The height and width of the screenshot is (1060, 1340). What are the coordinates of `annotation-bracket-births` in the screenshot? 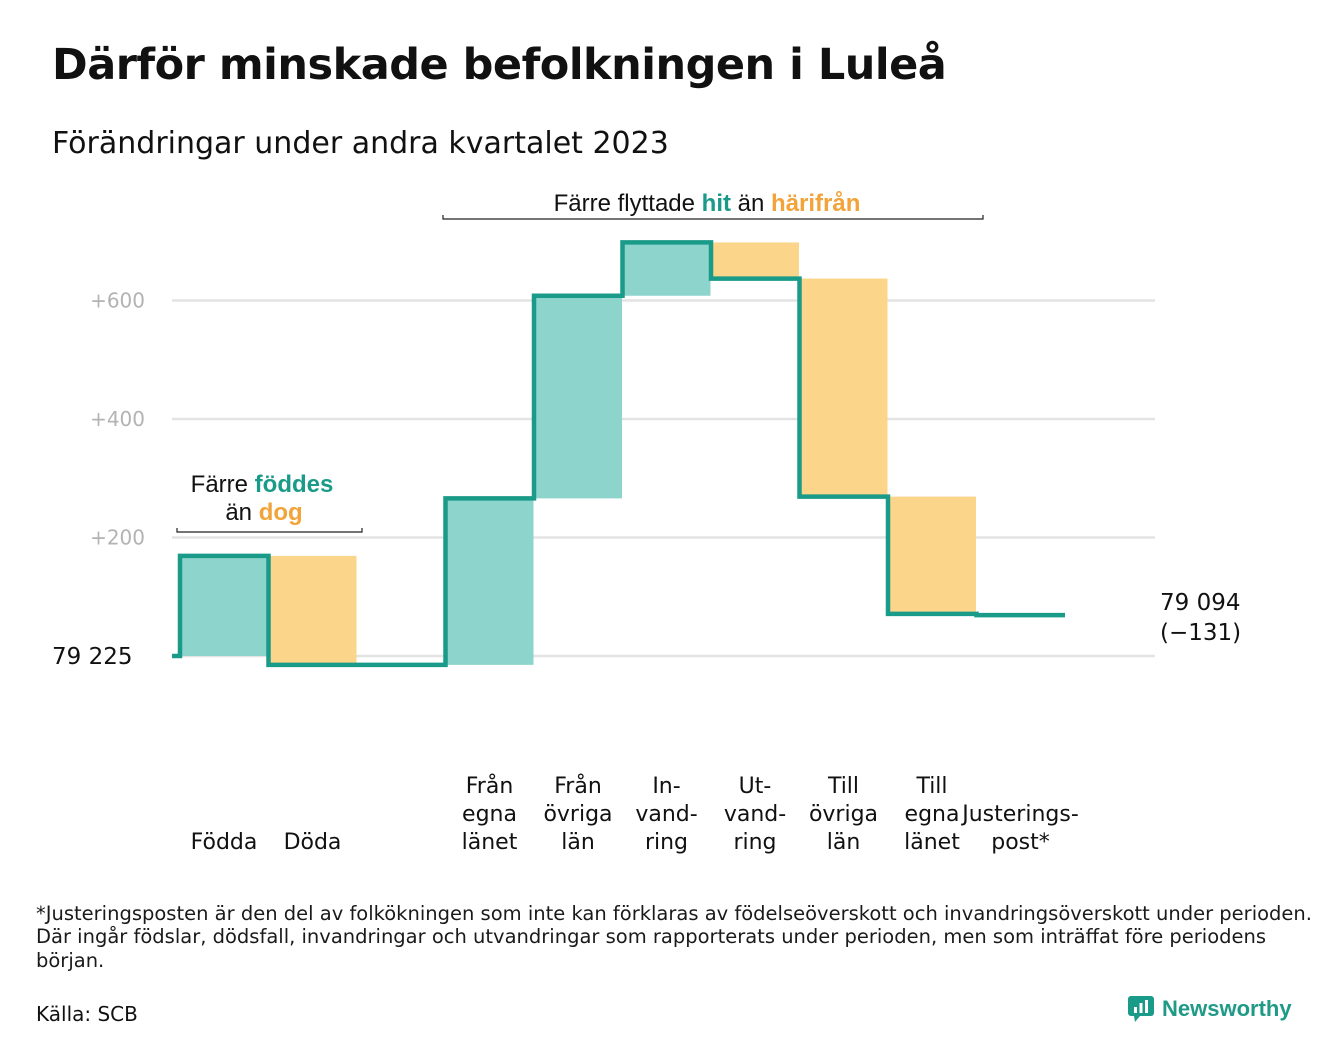 It's located at (269, 530).